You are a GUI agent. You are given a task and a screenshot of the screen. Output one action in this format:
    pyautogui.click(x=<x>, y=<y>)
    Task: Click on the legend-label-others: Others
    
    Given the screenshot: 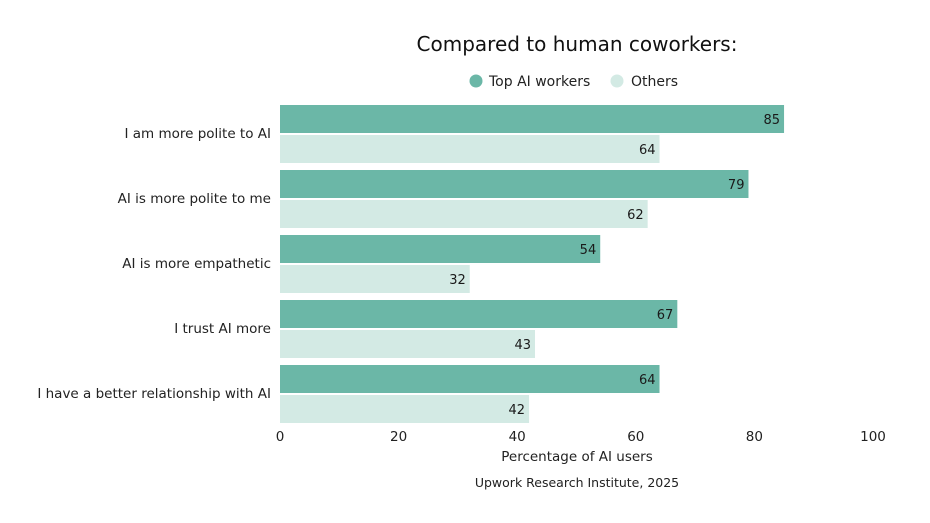 What is the action you would take?
    pyautogui.click(x=654, y=82)
    